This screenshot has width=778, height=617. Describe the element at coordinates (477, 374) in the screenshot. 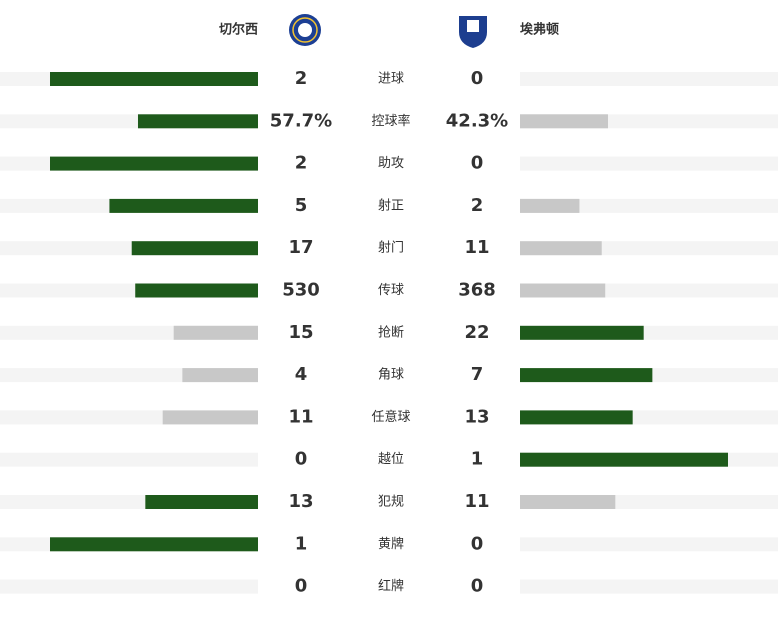

I see `away-value: 7` at that location.